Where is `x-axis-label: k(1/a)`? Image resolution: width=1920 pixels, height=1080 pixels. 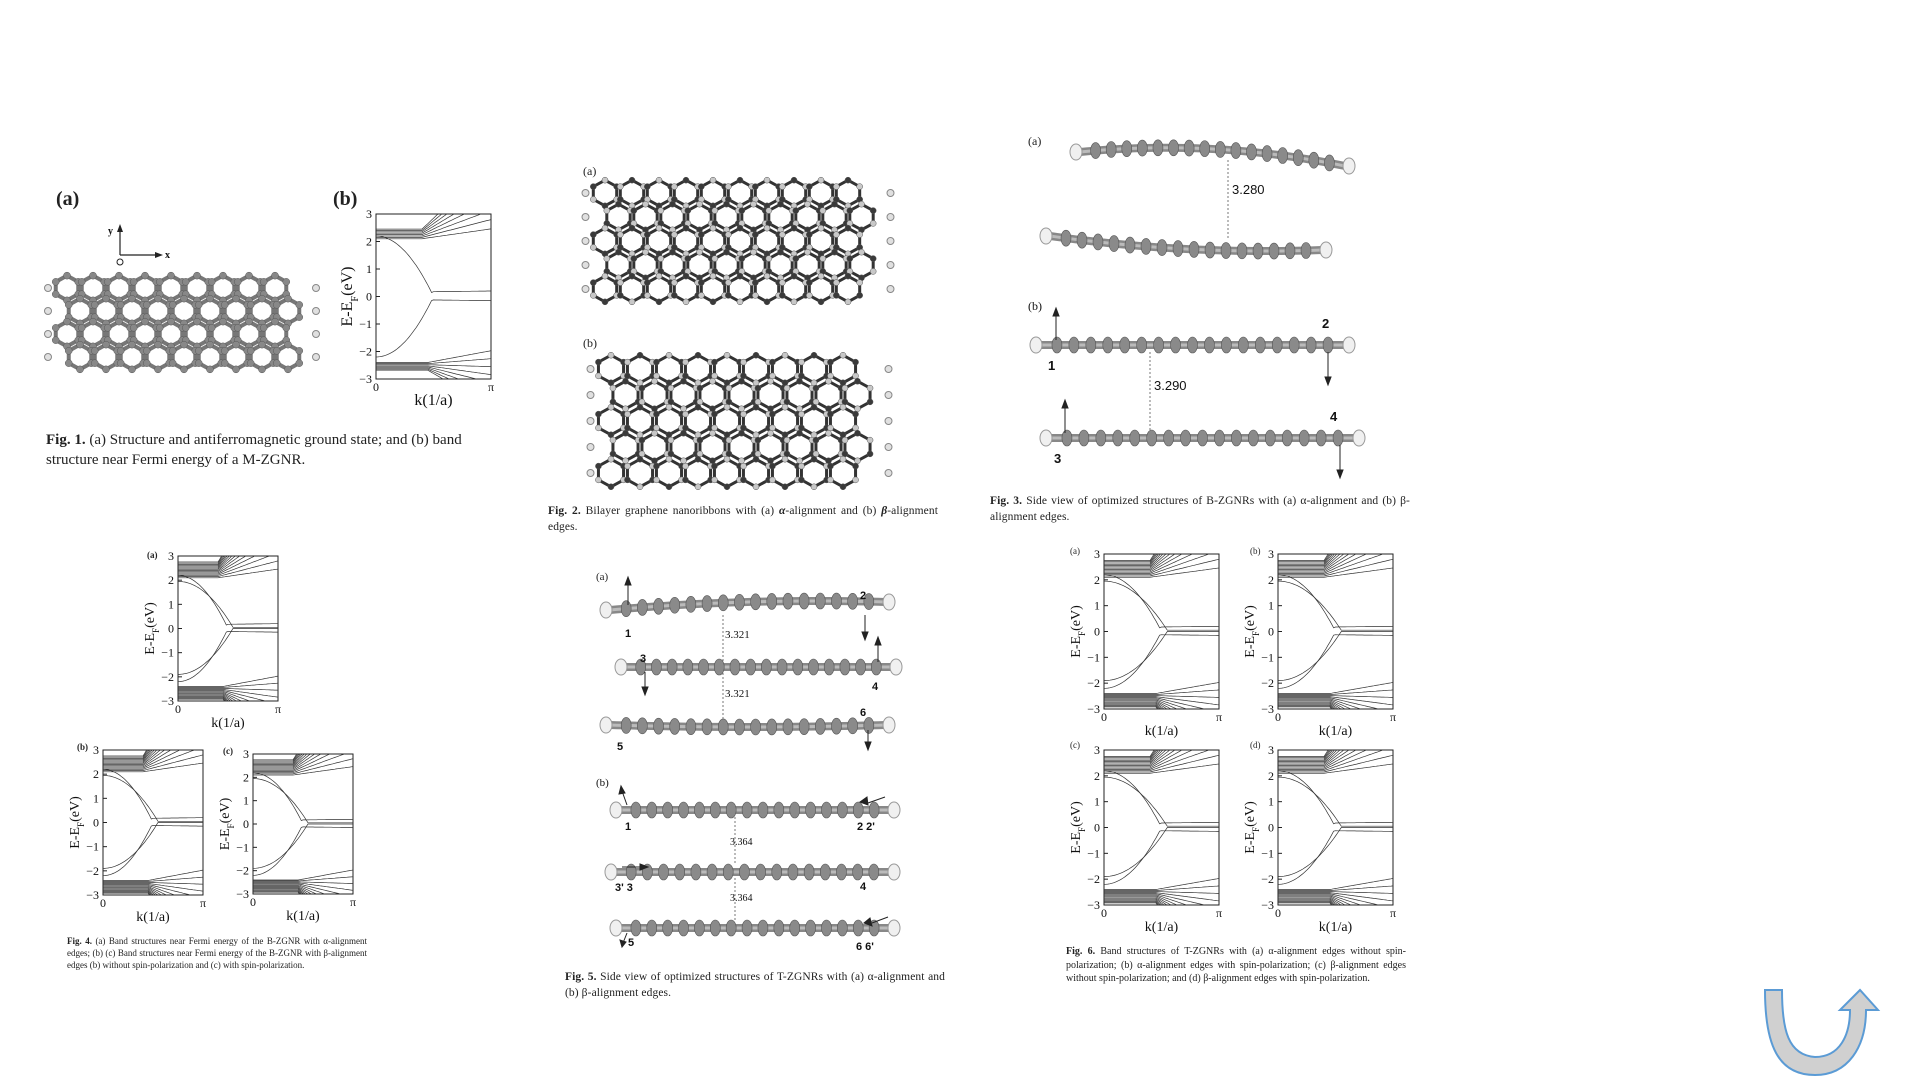
x-axis-label: k(1/a) is located at coordinates (1336, 927).